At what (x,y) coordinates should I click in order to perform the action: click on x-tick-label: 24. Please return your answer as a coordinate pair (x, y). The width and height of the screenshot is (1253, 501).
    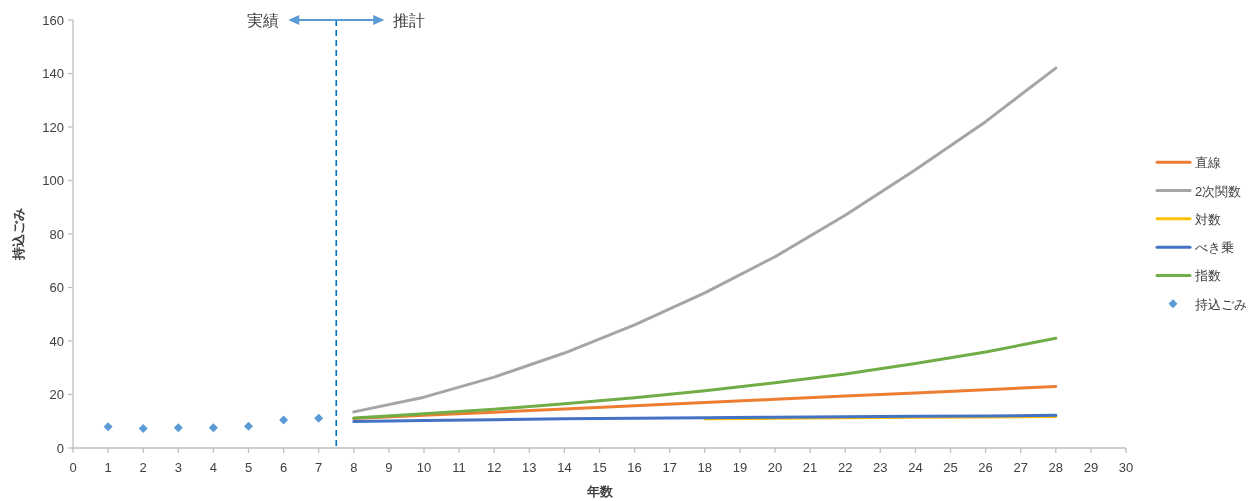
    Looking at the image, I should click on (915, 467).